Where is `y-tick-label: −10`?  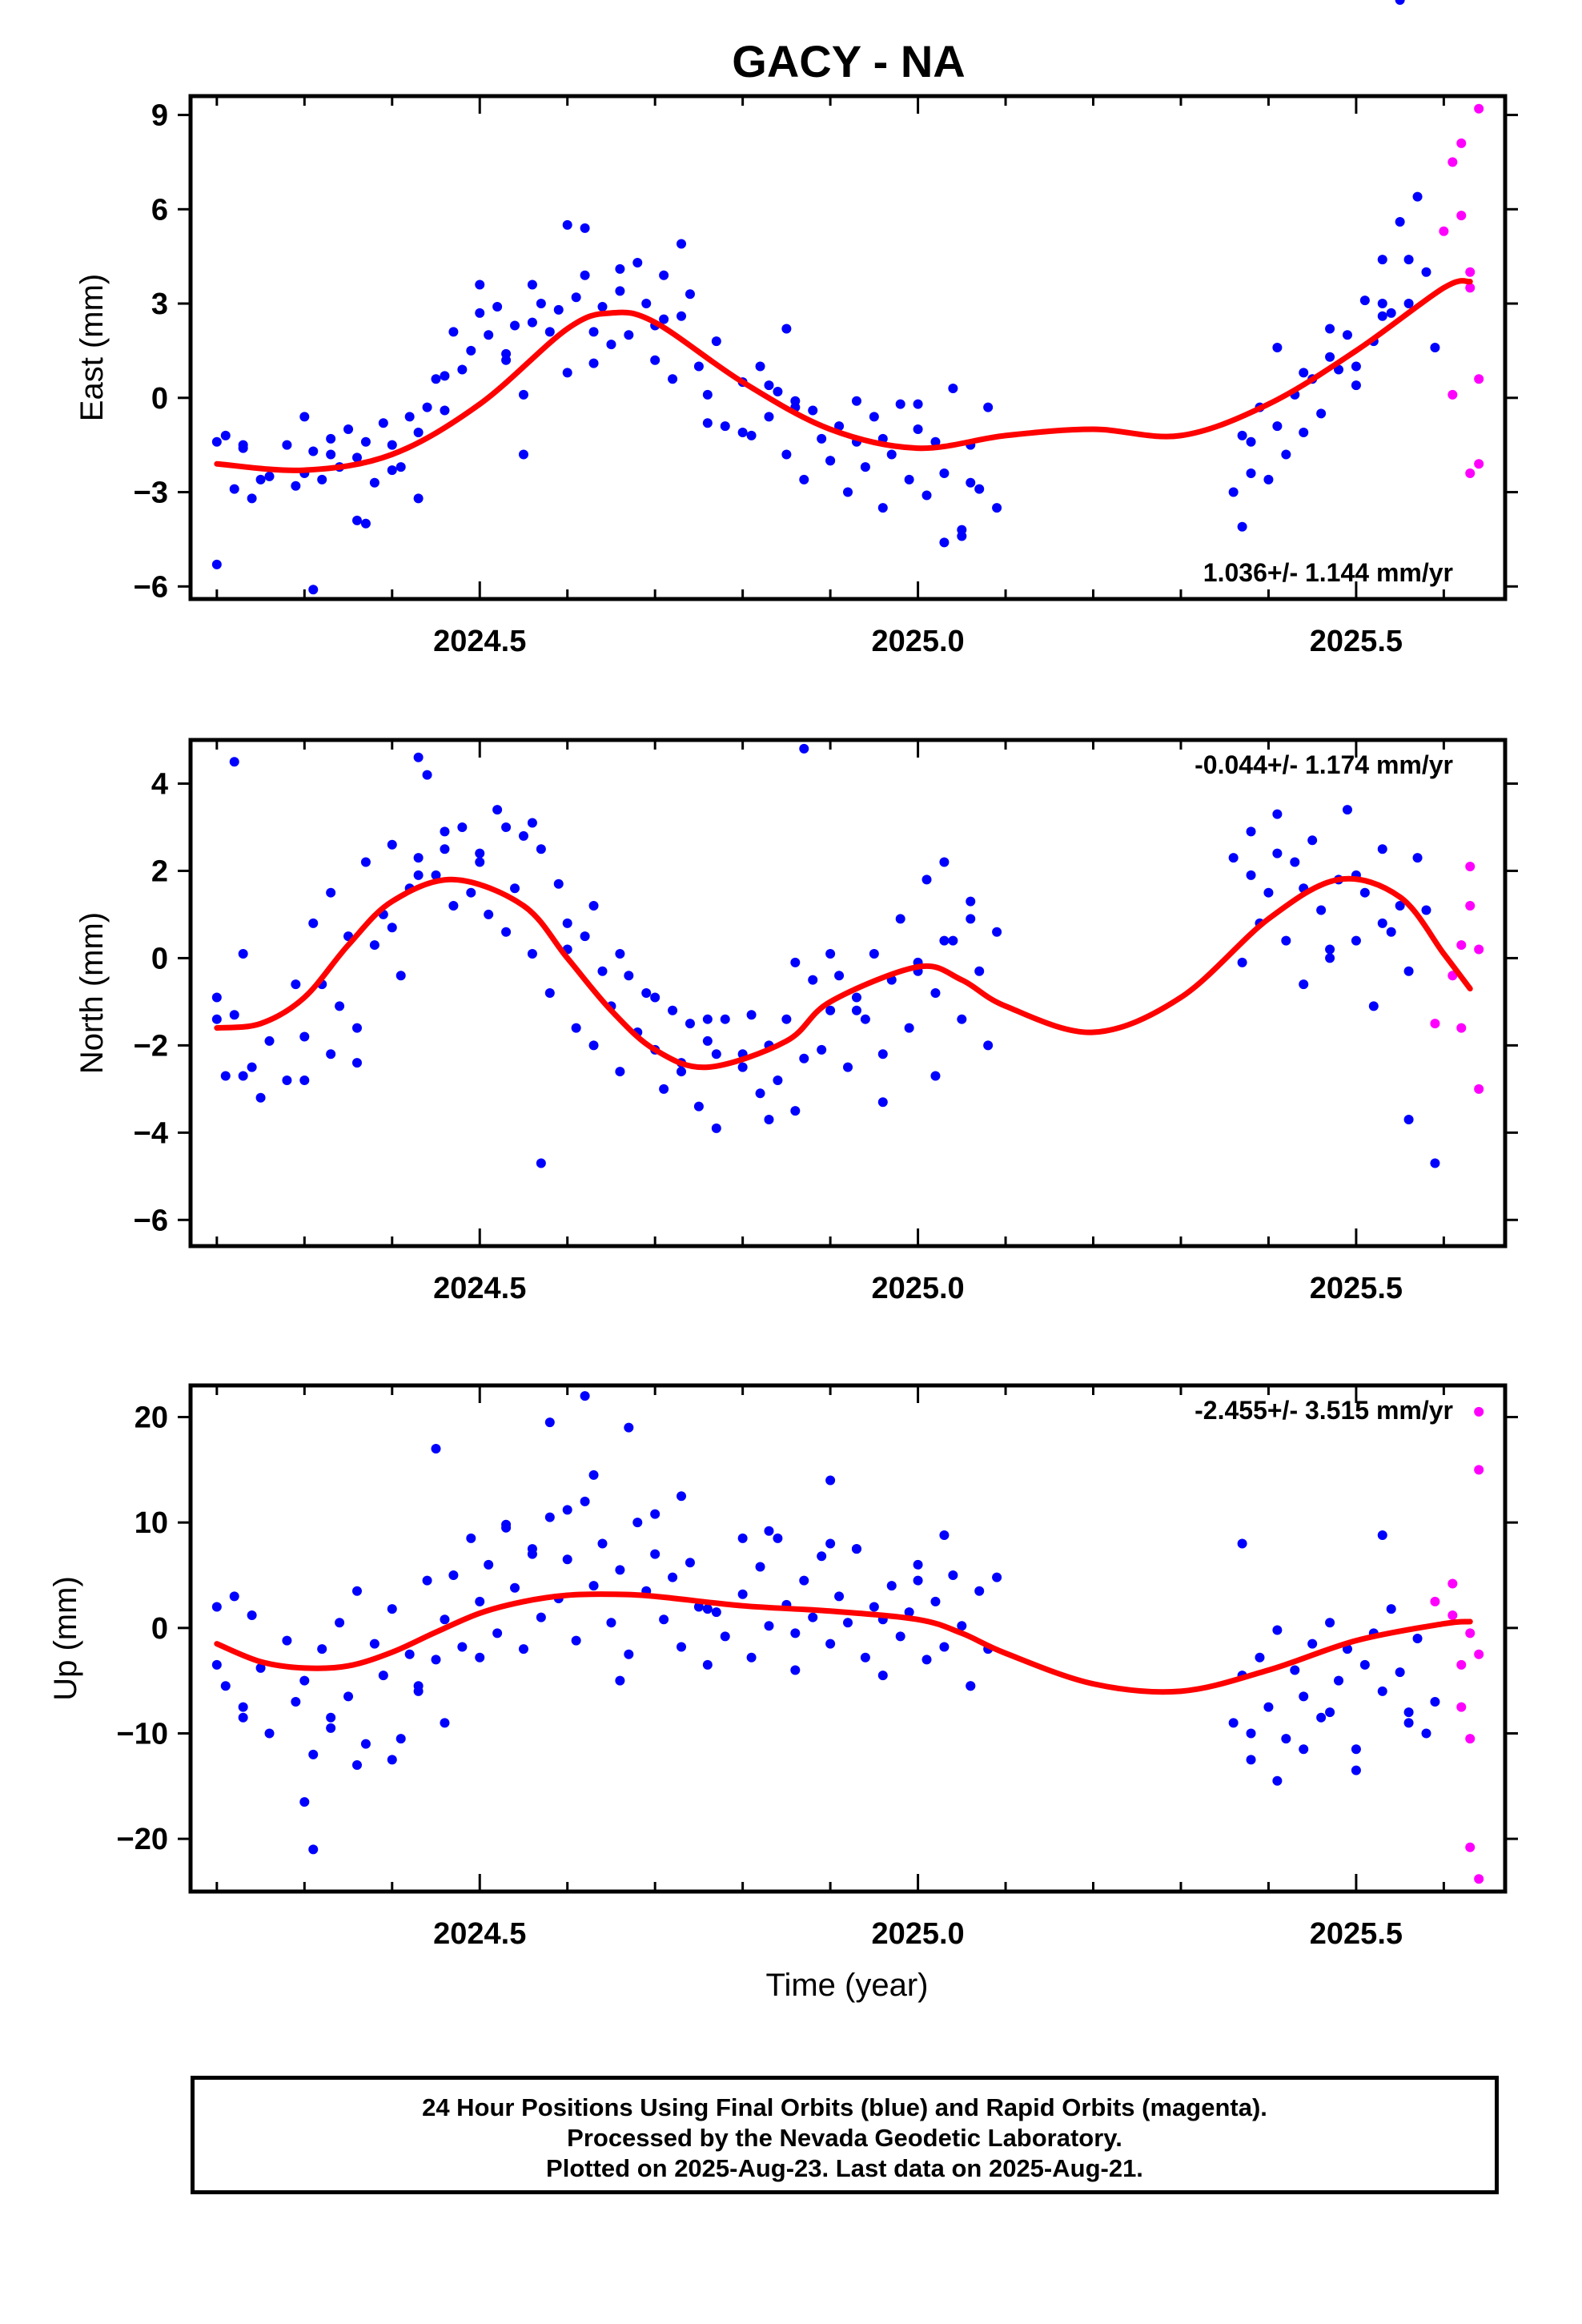
y-tick-label: −10 is located at coordinates (142, 1735).